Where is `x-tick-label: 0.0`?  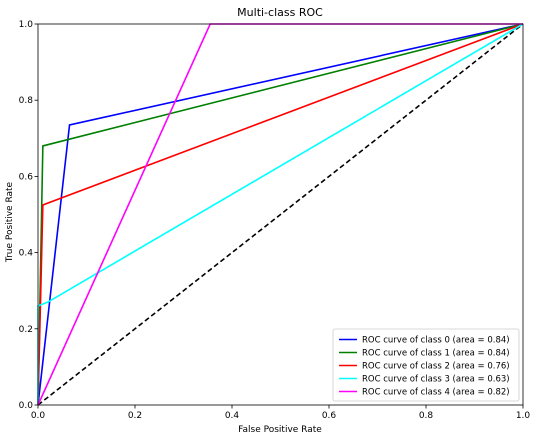 x-tick-label: 0.0 is located at coordinates (38, 416).